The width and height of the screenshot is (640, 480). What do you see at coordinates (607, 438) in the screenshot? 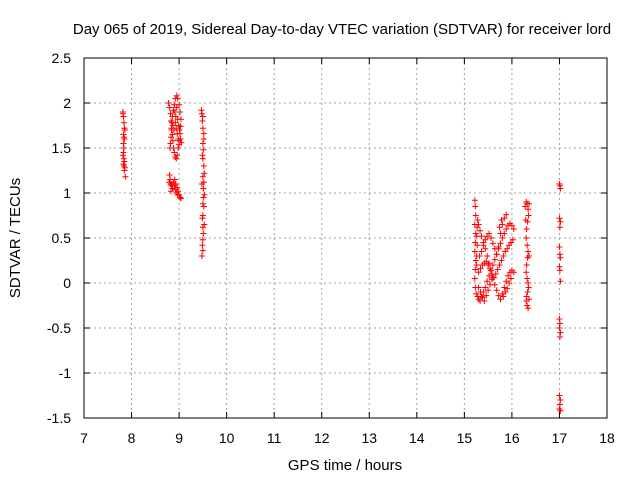
I see `x-tick-label: 18` at bounding box center [607, 438].